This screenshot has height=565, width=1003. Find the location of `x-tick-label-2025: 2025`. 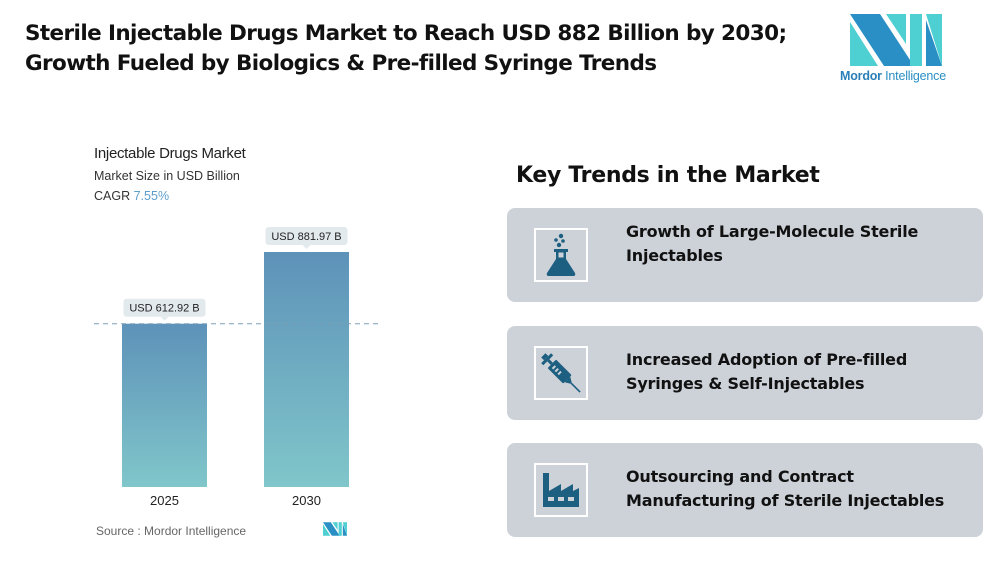

x-tick-label-2025: 2025 is located at coordinates (164, 500).